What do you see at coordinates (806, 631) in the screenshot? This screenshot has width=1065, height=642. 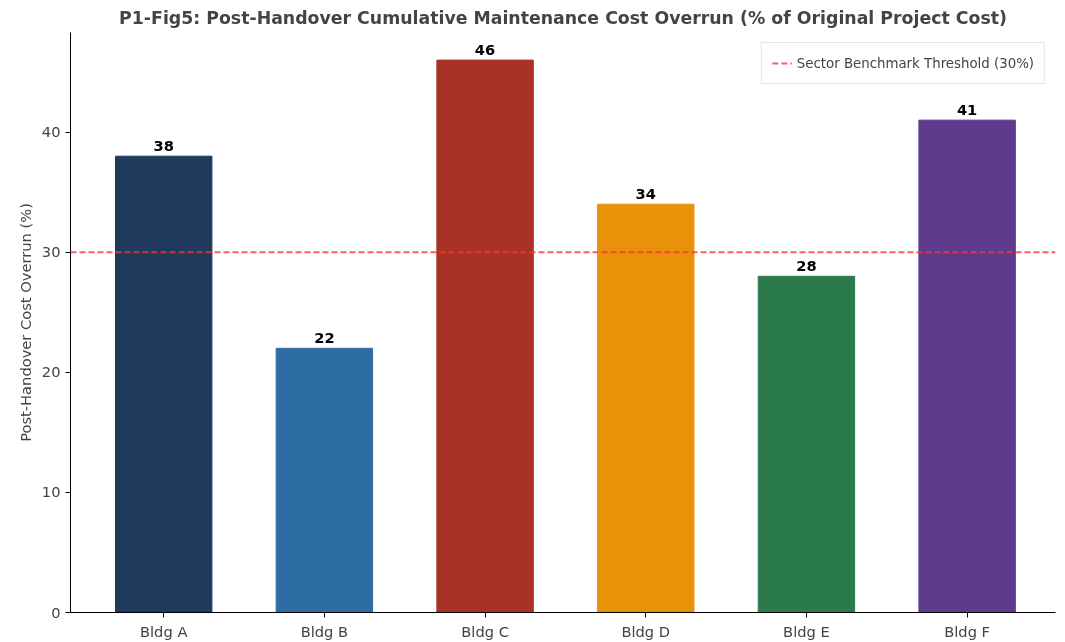 I see `x-tick-label: Bldg E` at bounding box center [806, 631].